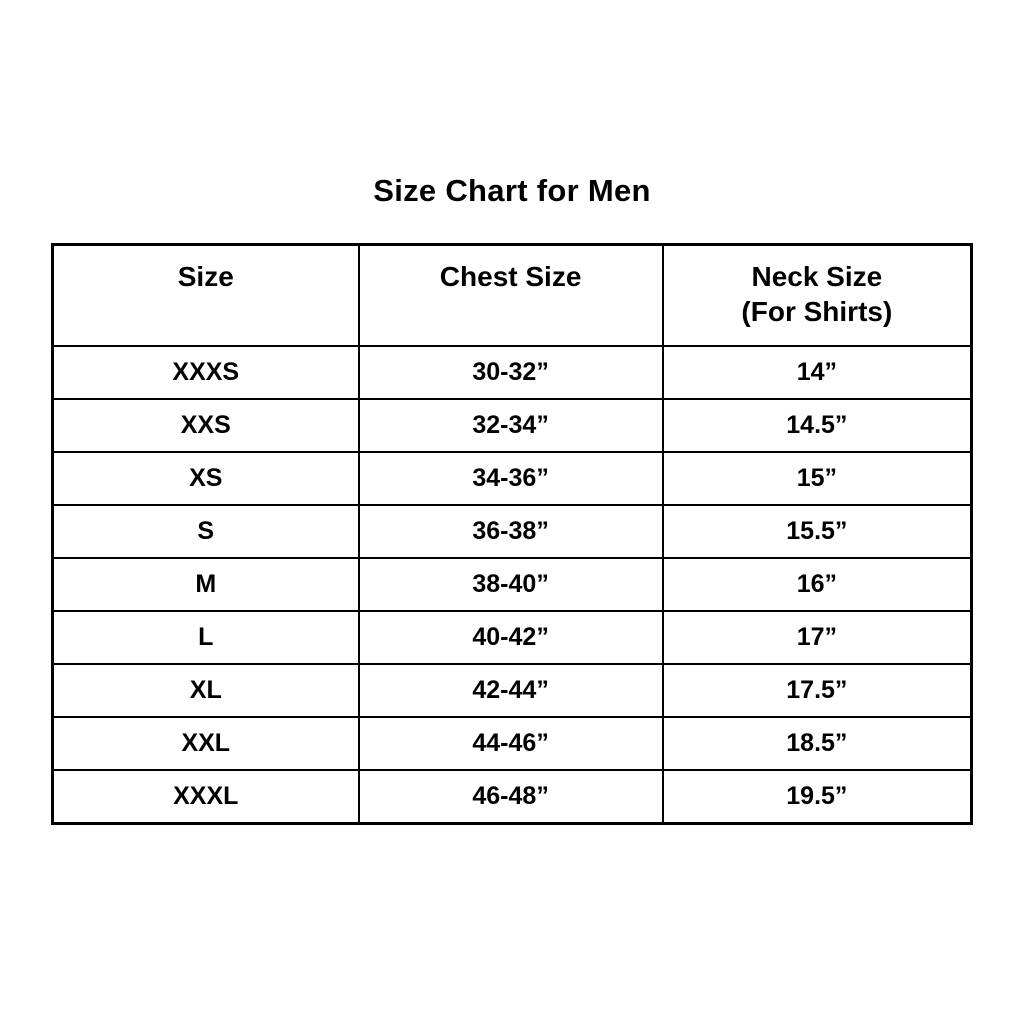 The image size is (1024, 1024). I want to click on neck-size-cell: 14”, so click(817, 372).